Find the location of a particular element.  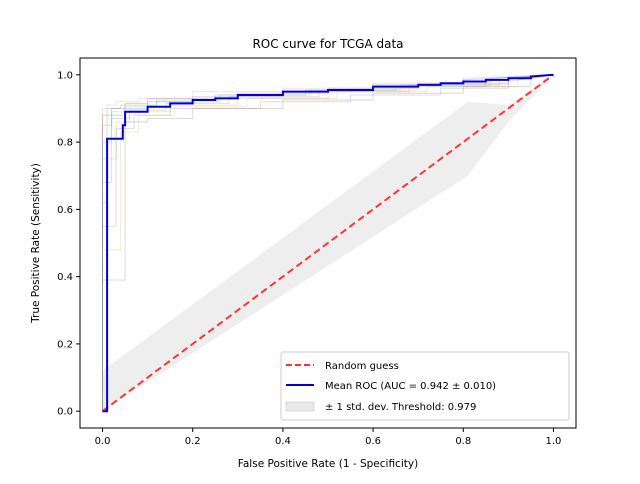

x-tick-label: 0.8 is located at coordinates (463, 441).